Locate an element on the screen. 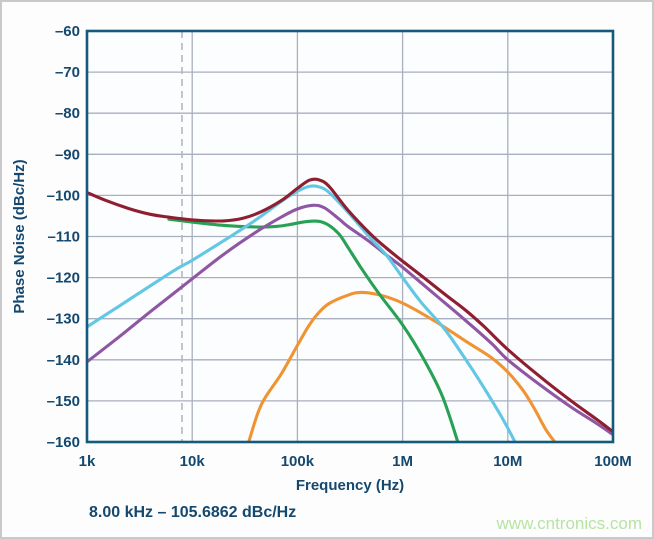 The height and width of the screenshot is (539, 654). y-tick-label: –120 is located at coordinates (63, 278).